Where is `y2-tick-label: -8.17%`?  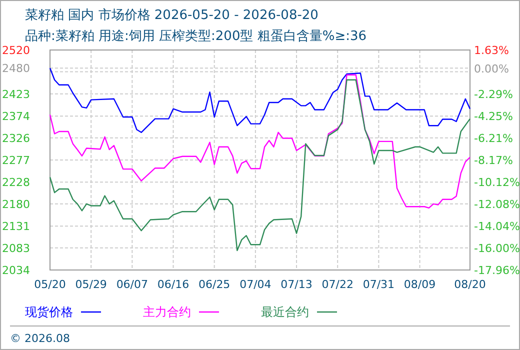 y2-tick-label: -8.17% is located at coordinates (493, 161).